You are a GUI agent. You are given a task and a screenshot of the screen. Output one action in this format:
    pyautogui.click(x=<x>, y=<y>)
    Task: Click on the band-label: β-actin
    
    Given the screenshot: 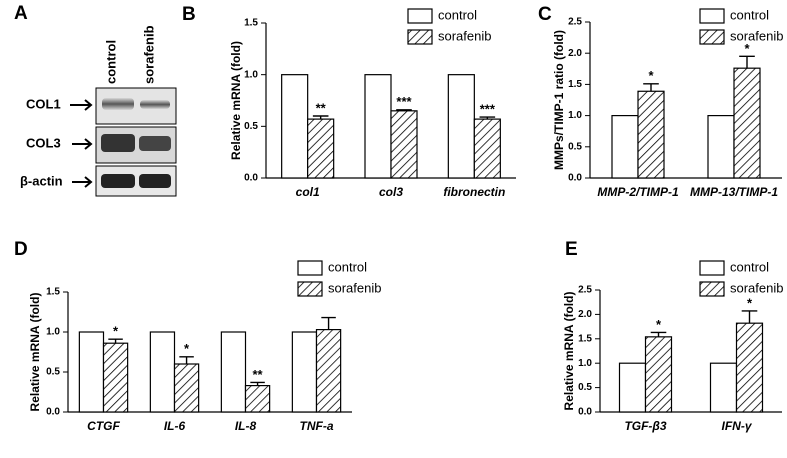 What is the action you would take?
    pyautogui.click(x=41, y=180)
    